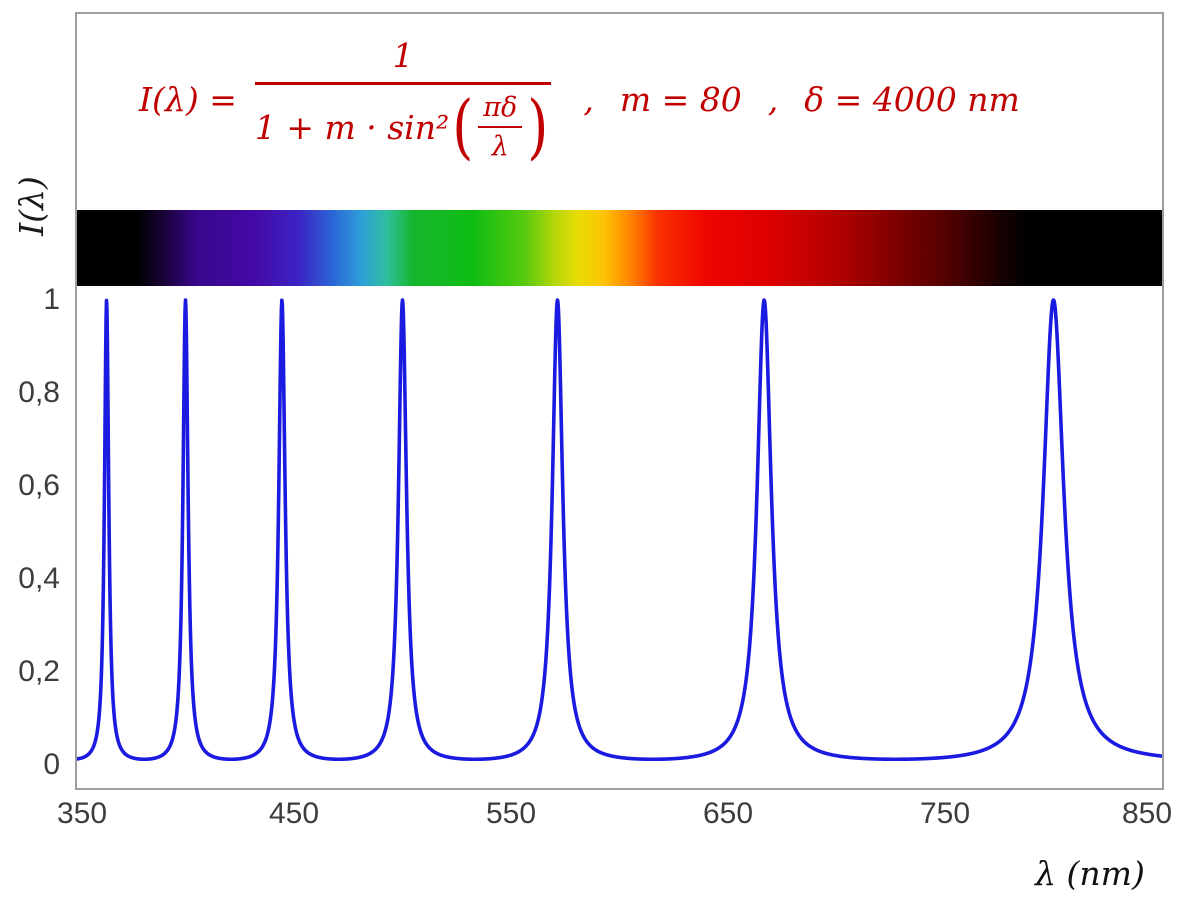 The width and height of the screenshot is (1200, 924). Describe the element at coordinates (511, 813) in the screenshot. I see `x-tick-label: 550` at that location.